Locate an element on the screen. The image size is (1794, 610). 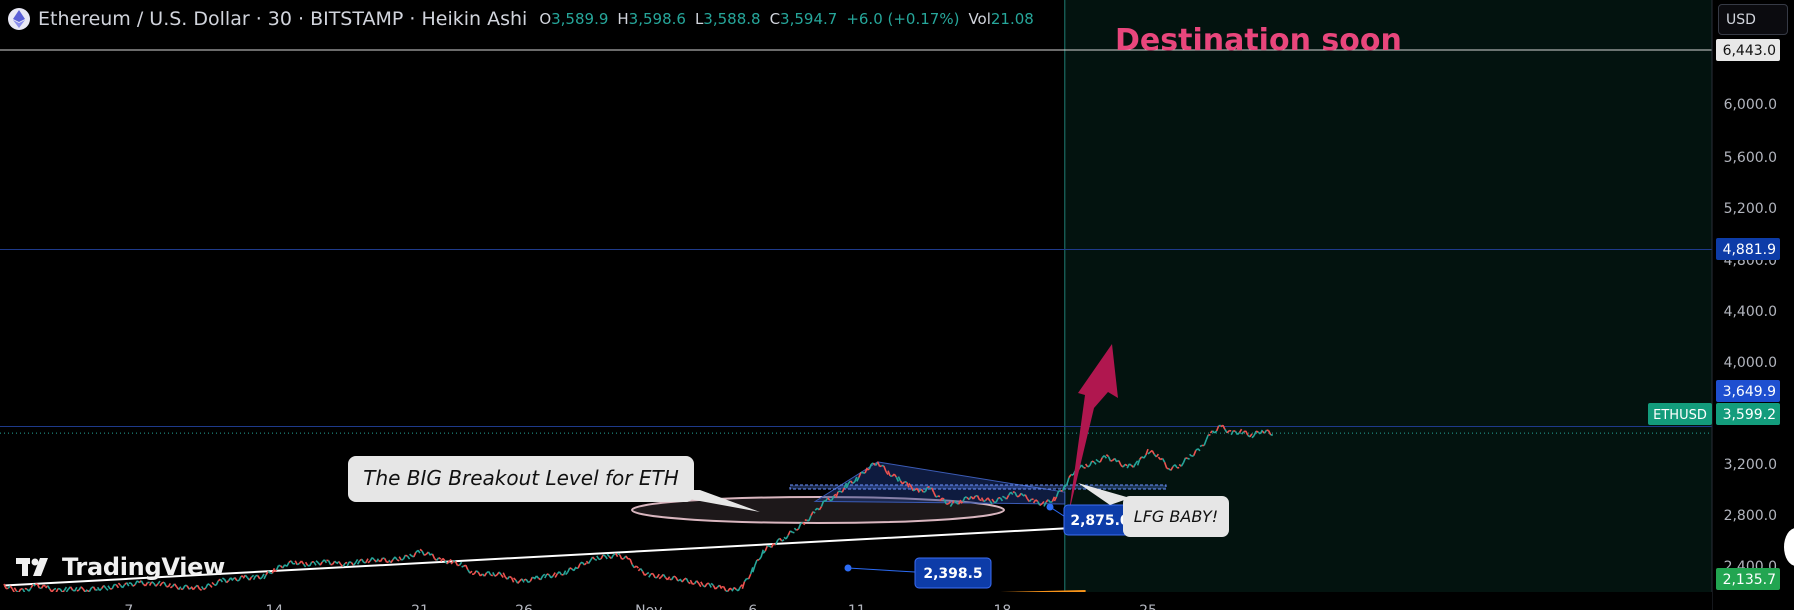
time-tick-label: 26 is located at coordinates (524, 606).